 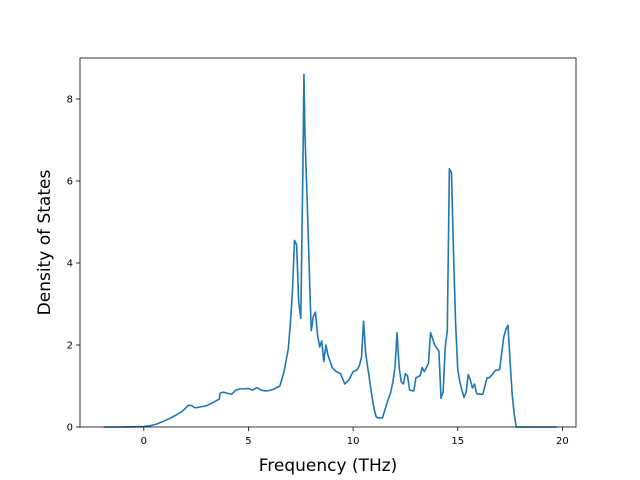 I want to click on y-tick-label: 4, so click(x=70, y=264).